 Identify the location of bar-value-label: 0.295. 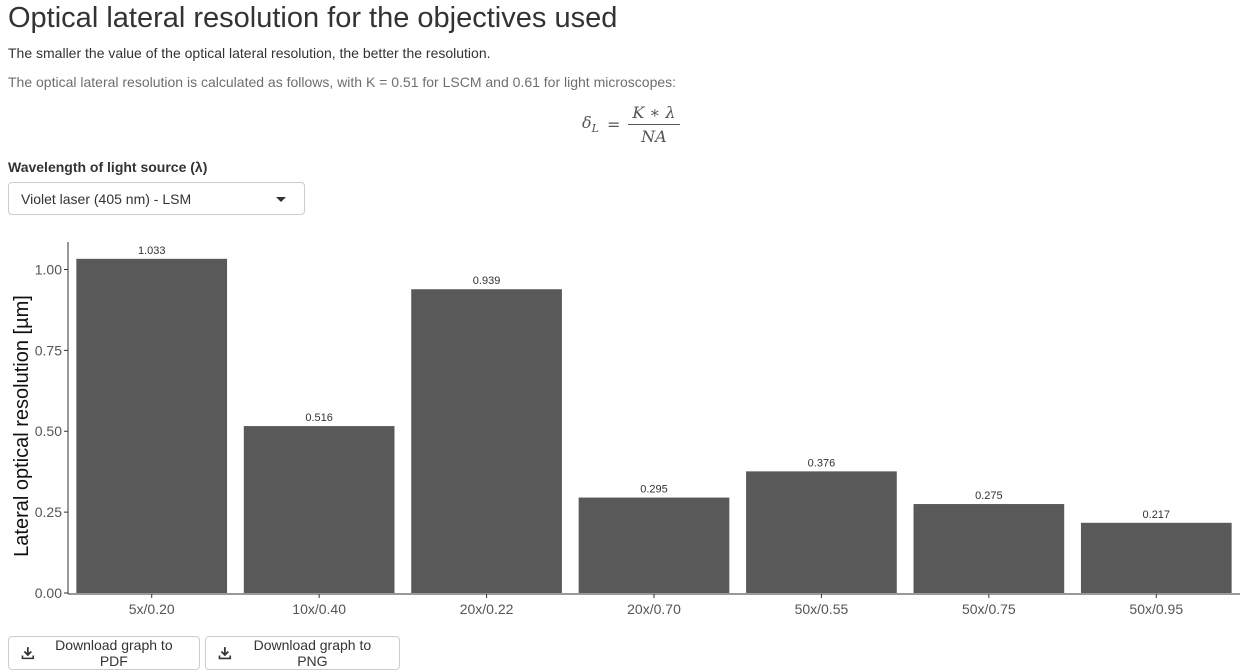
(654, 490).